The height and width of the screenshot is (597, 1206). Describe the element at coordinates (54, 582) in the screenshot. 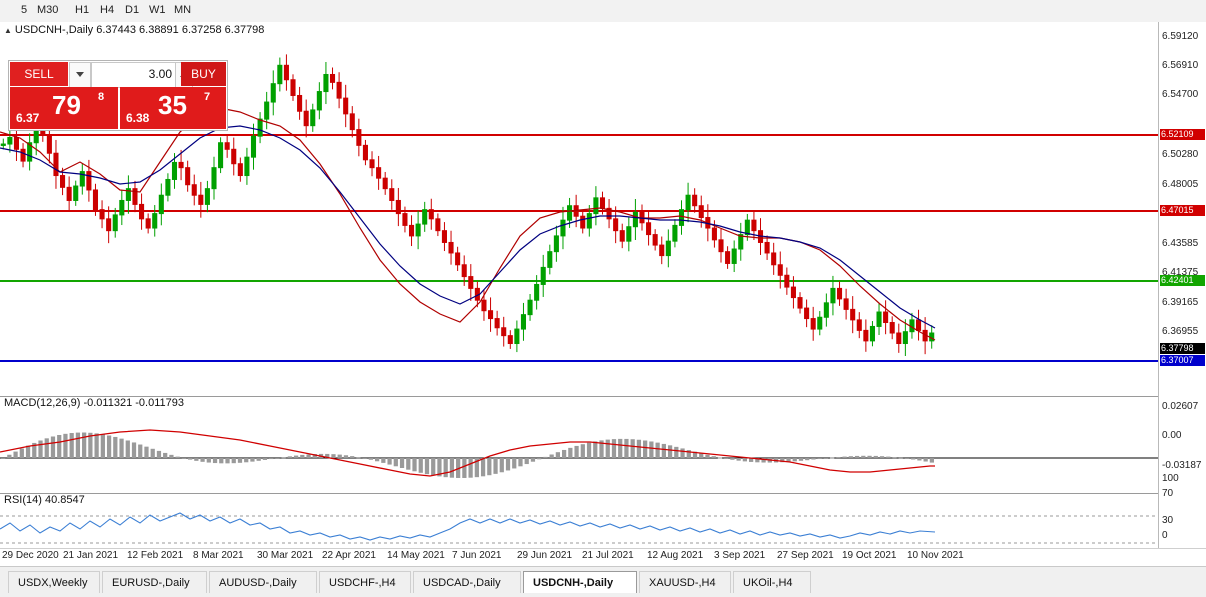

I see `chart-tab: USDX,Weekly` at that location.